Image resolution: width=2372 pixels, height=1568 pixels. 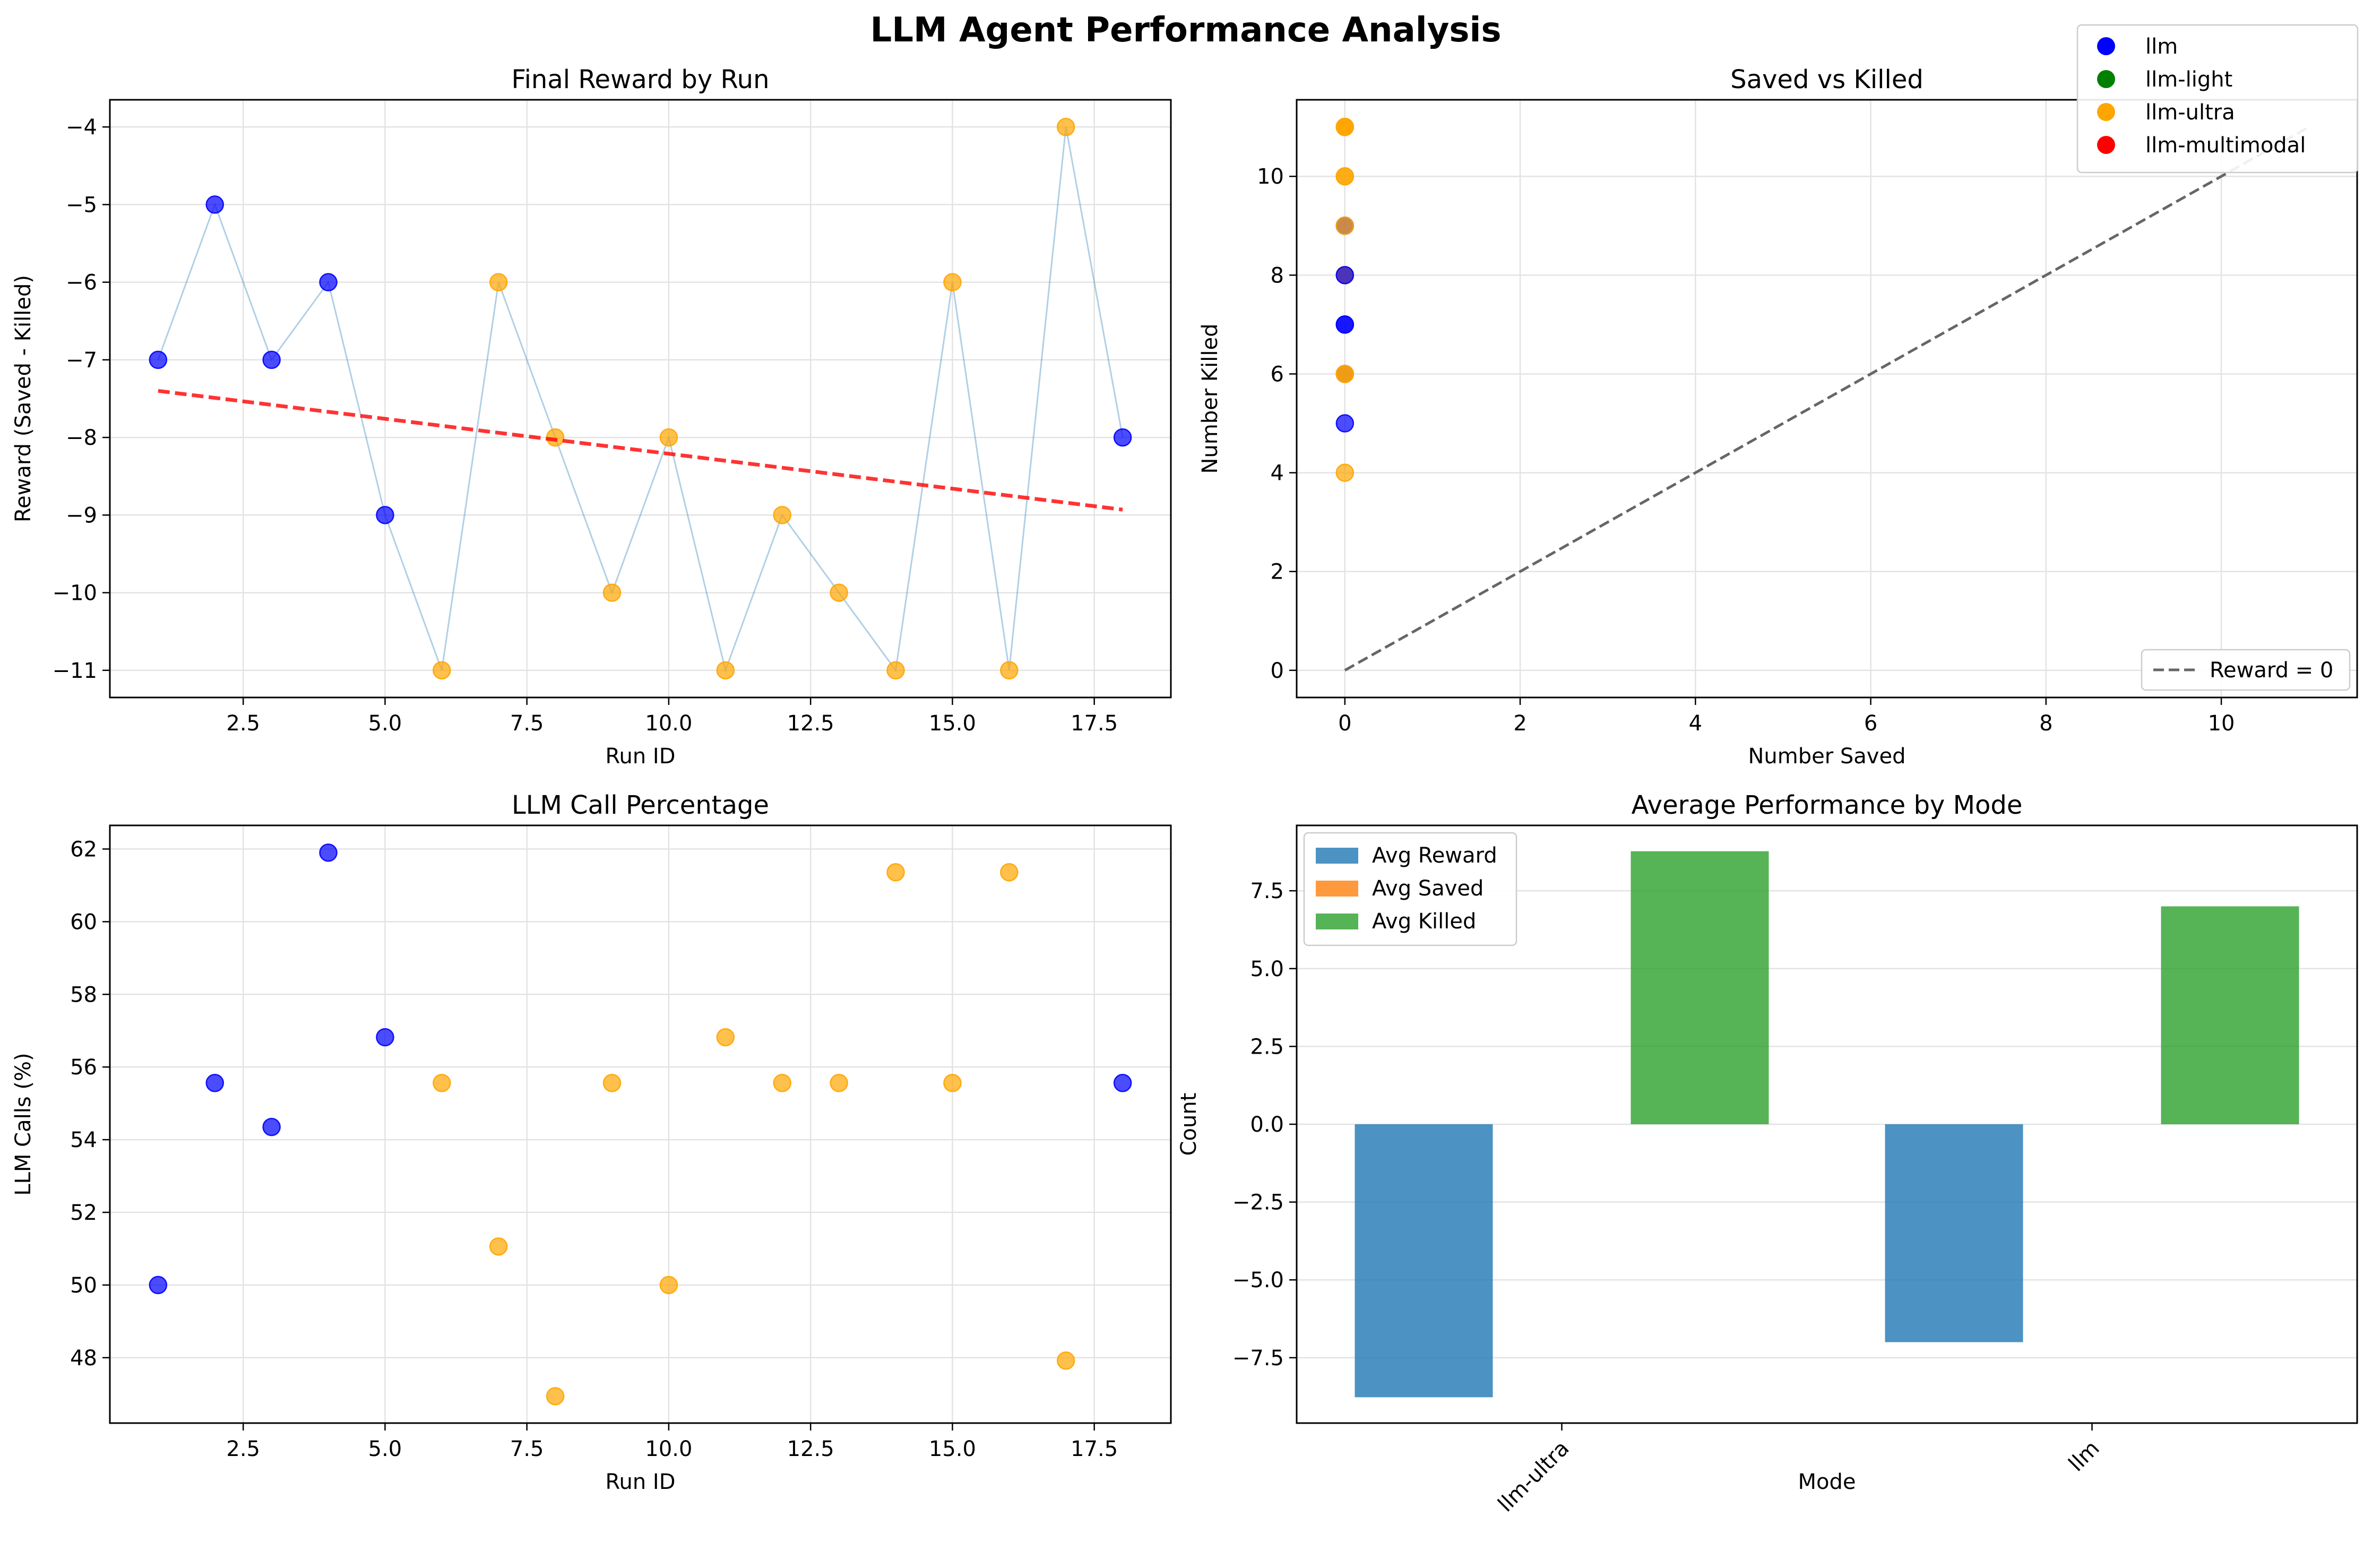 I want to click on y-tick-label: 6, so click(x=1277, y=374).